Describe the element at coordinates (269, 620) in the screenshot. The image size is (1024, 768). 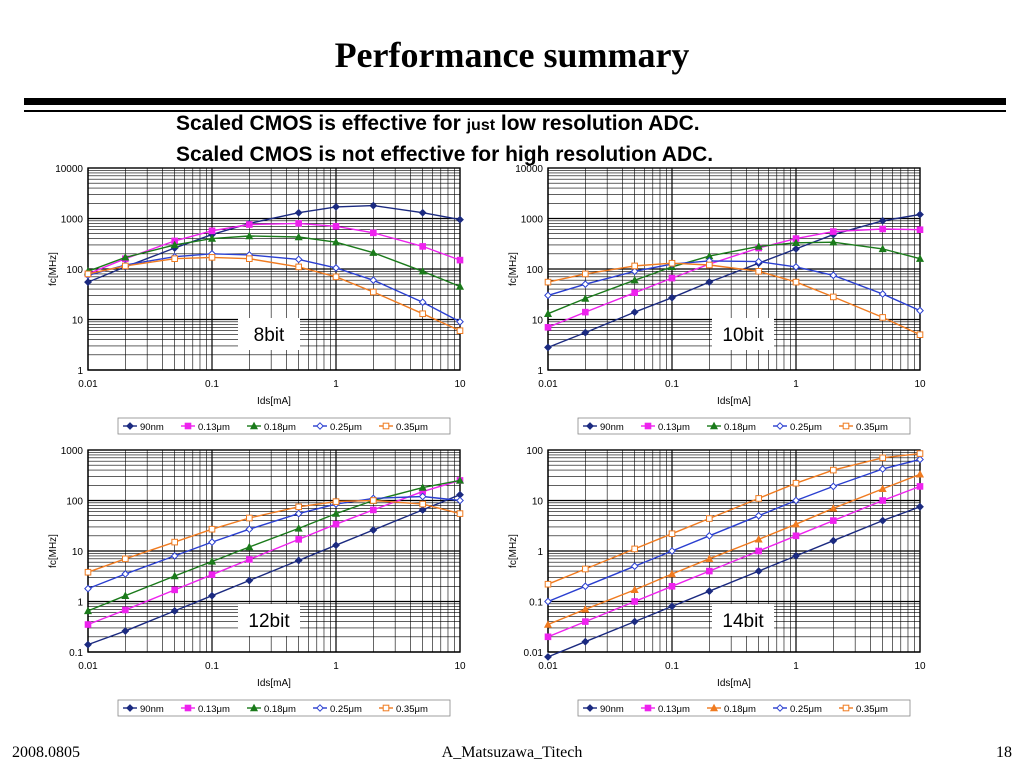
I see `resolution-label-box` at that location.